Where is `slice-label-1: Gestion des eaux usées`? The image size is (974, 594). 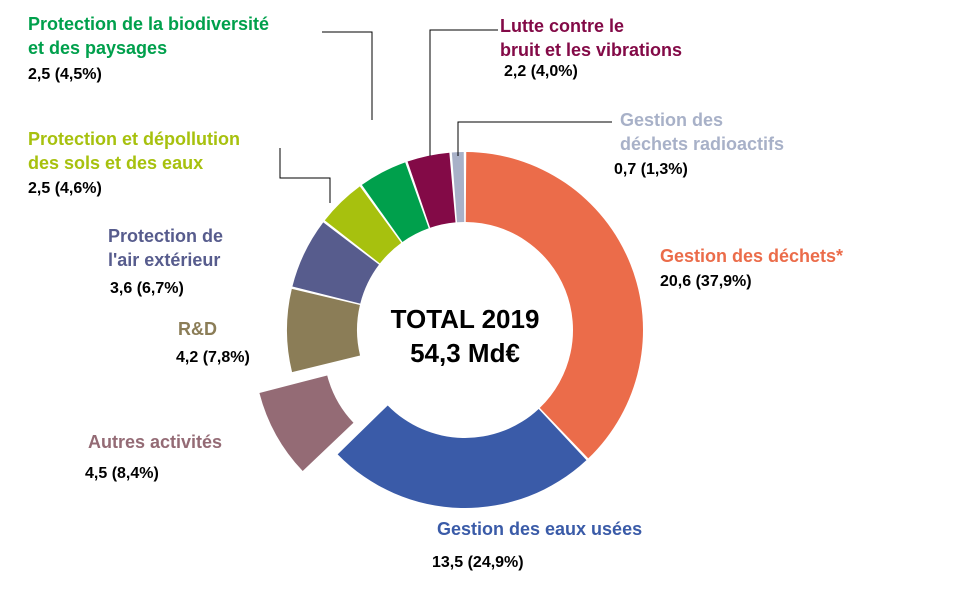
slice-label-1: Gestion des eaux usées is located at coordinates (539, 529).